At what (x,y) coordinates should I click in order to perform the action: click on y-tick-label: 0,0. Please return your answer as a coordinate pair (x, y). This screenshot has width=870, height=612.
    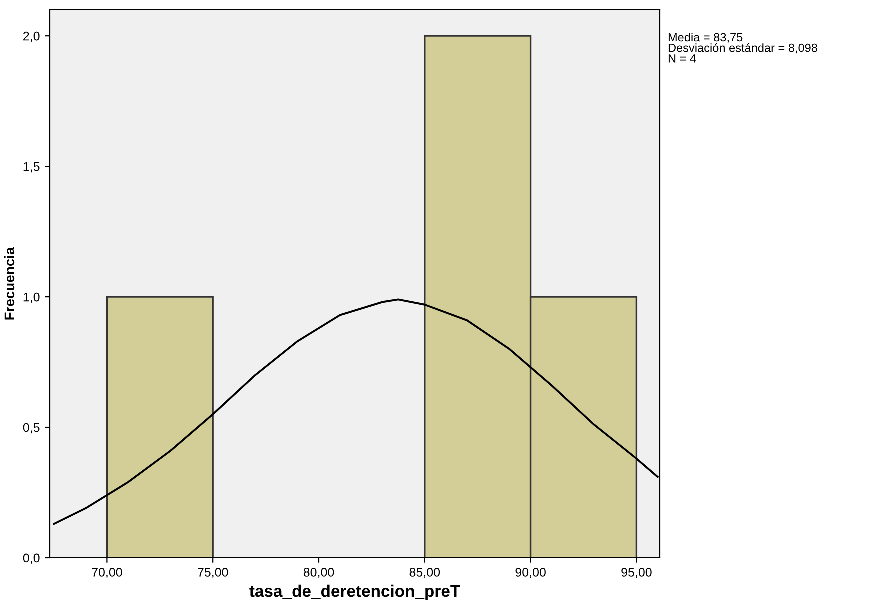
    Looking at the image, I should click on (31, 559).